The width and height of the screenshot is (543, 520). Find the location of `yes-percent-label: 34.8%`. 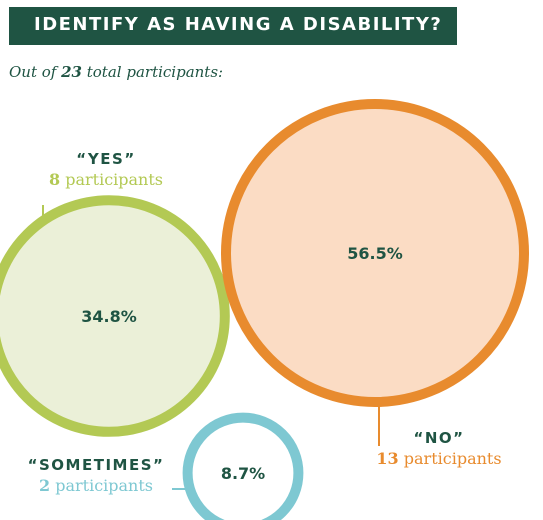

yes-percent-label: 34.8% is located at coordinates (109, 316).